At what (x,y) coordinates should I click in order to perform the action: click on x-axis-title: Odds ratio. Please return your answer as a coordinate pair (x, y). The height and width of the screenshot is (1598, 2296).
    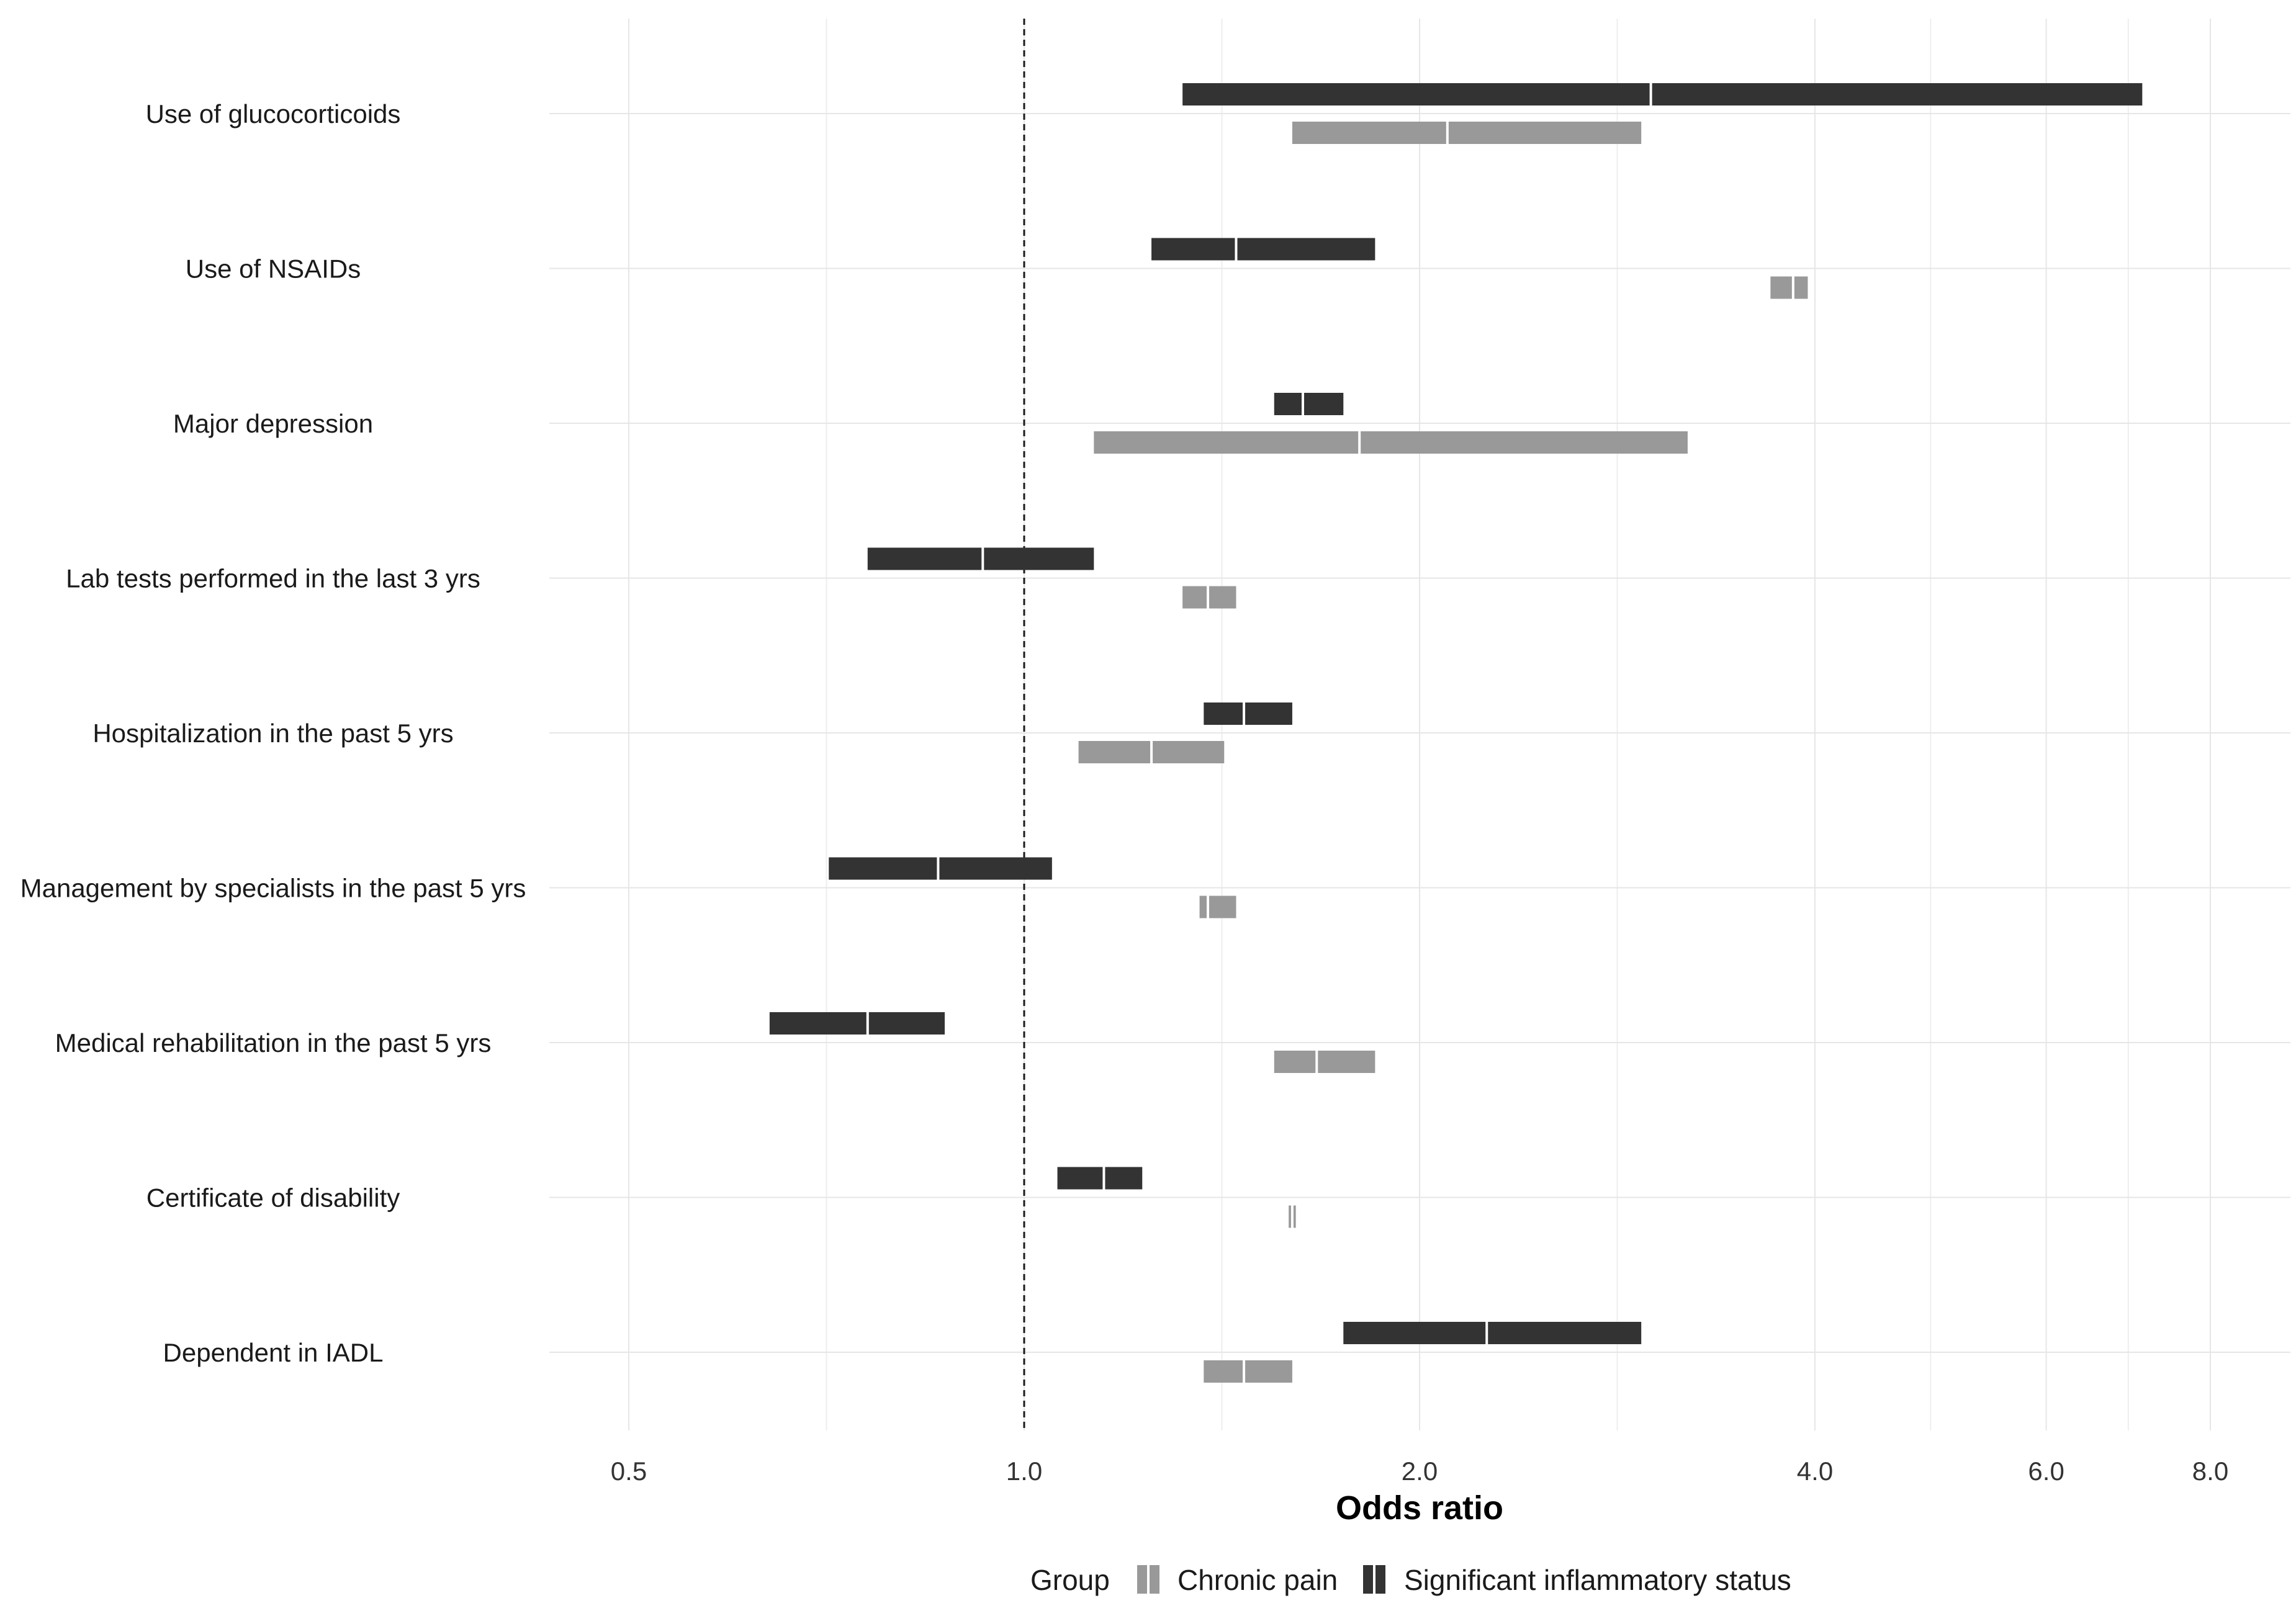
    Looking at the image, I should click on (1419, 1508).